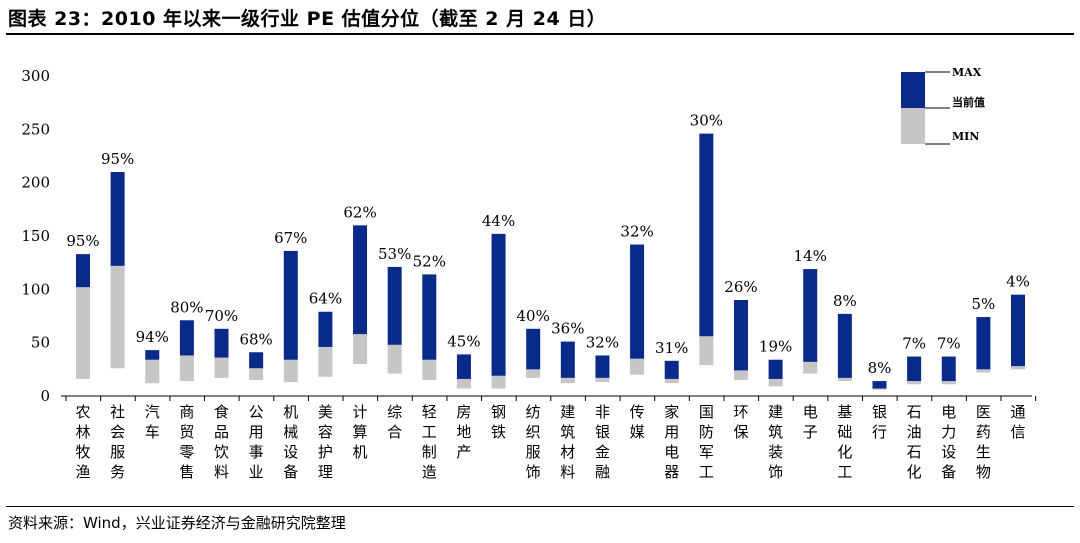 The width and height of the screenshot is (1080, 543). I want to click on x-category-label: 国防军工, so click(706, 442).